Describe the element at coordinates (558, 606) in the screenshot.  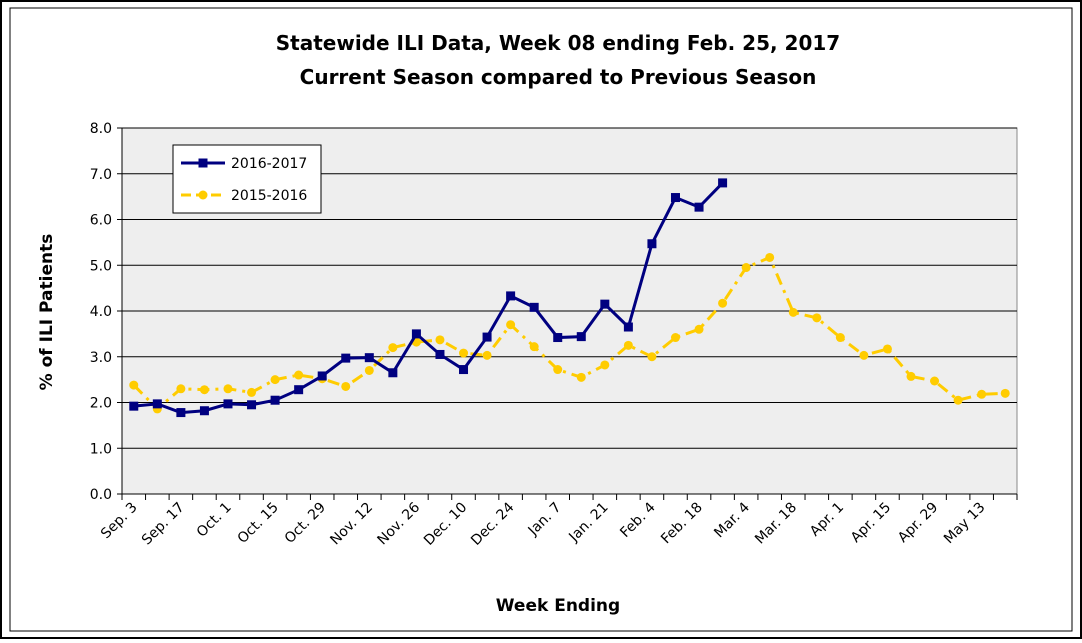
I see `x-axis-title: Week Ending` at that location.